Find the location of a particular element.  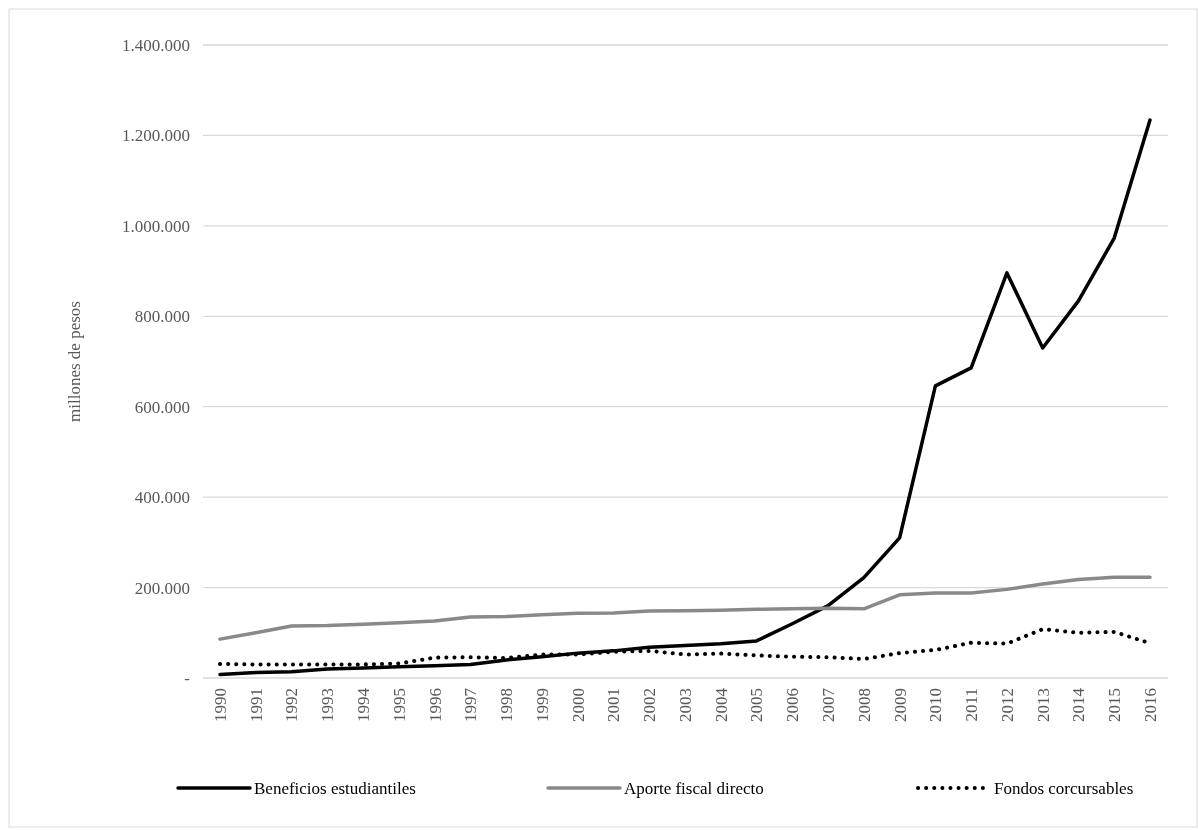

y-tick-label: - is located at coordinates (187, 678).